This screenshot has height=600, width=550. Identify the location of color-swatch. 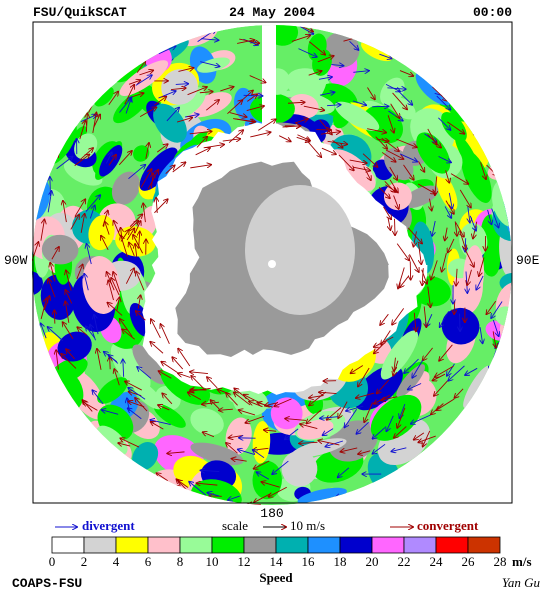
(484, 545).